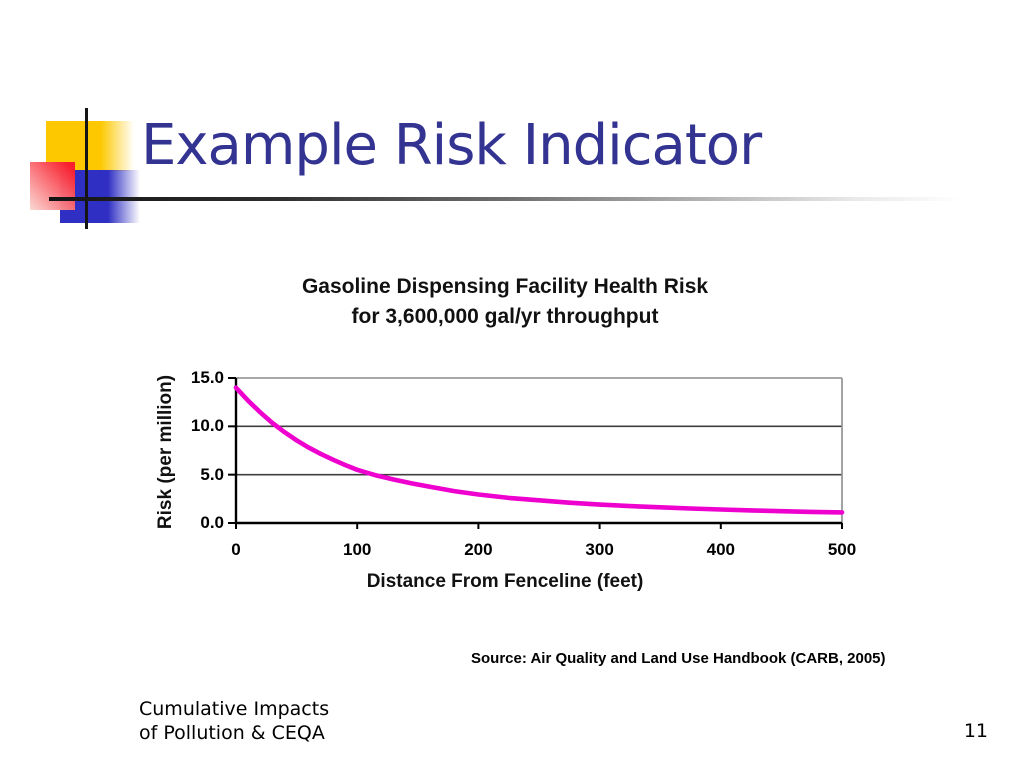  What do you see at coordinates (720, 549) in the screenshot?
I see `x-tick-label: 400` at bounding box center [720, 549].